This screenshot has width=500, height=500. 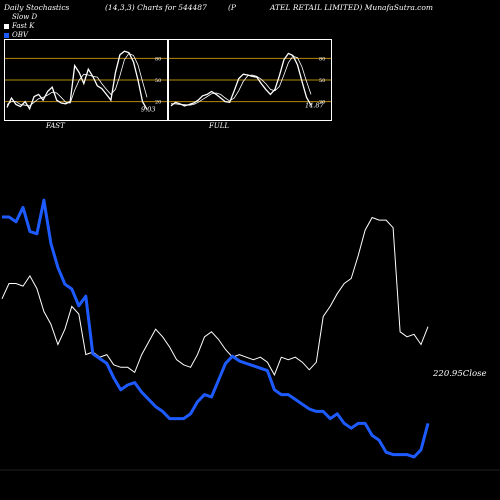 I want to click on slow-d-swatch, so click(x=6, y=17).